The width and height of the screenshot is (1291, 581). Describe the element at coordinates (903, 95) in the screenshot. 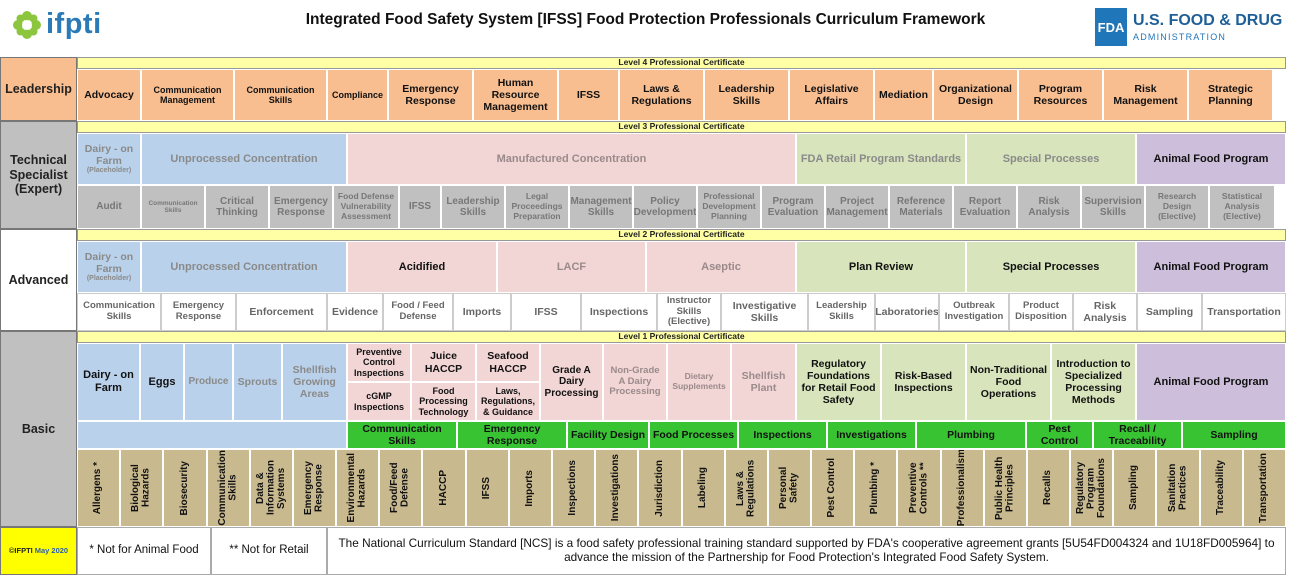

I see `leadership-course-10: Mediation` at that location.